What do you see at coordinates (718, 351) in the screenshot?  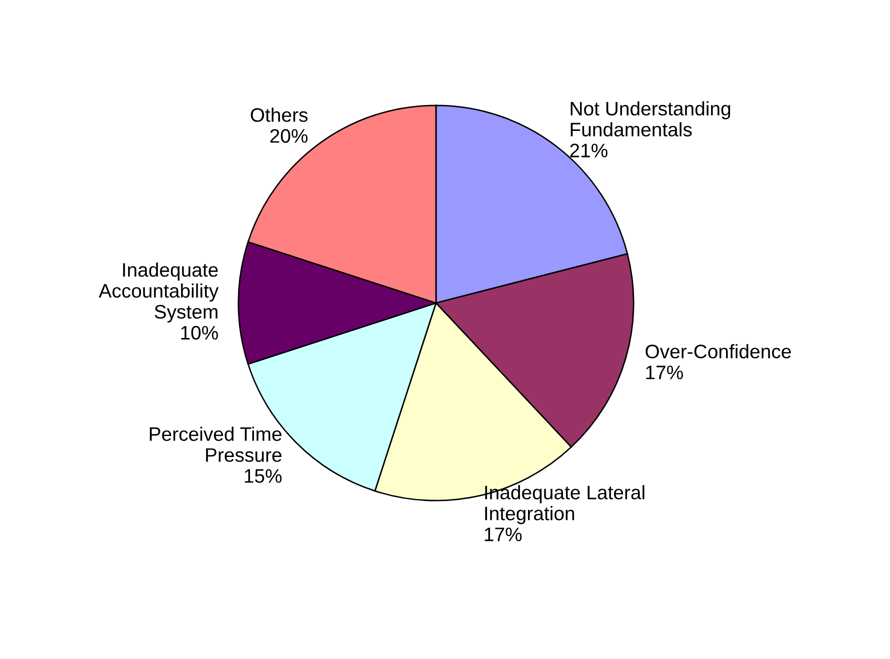 I see `slice-label: Over-Confidence` at bounding box center [718, 351].